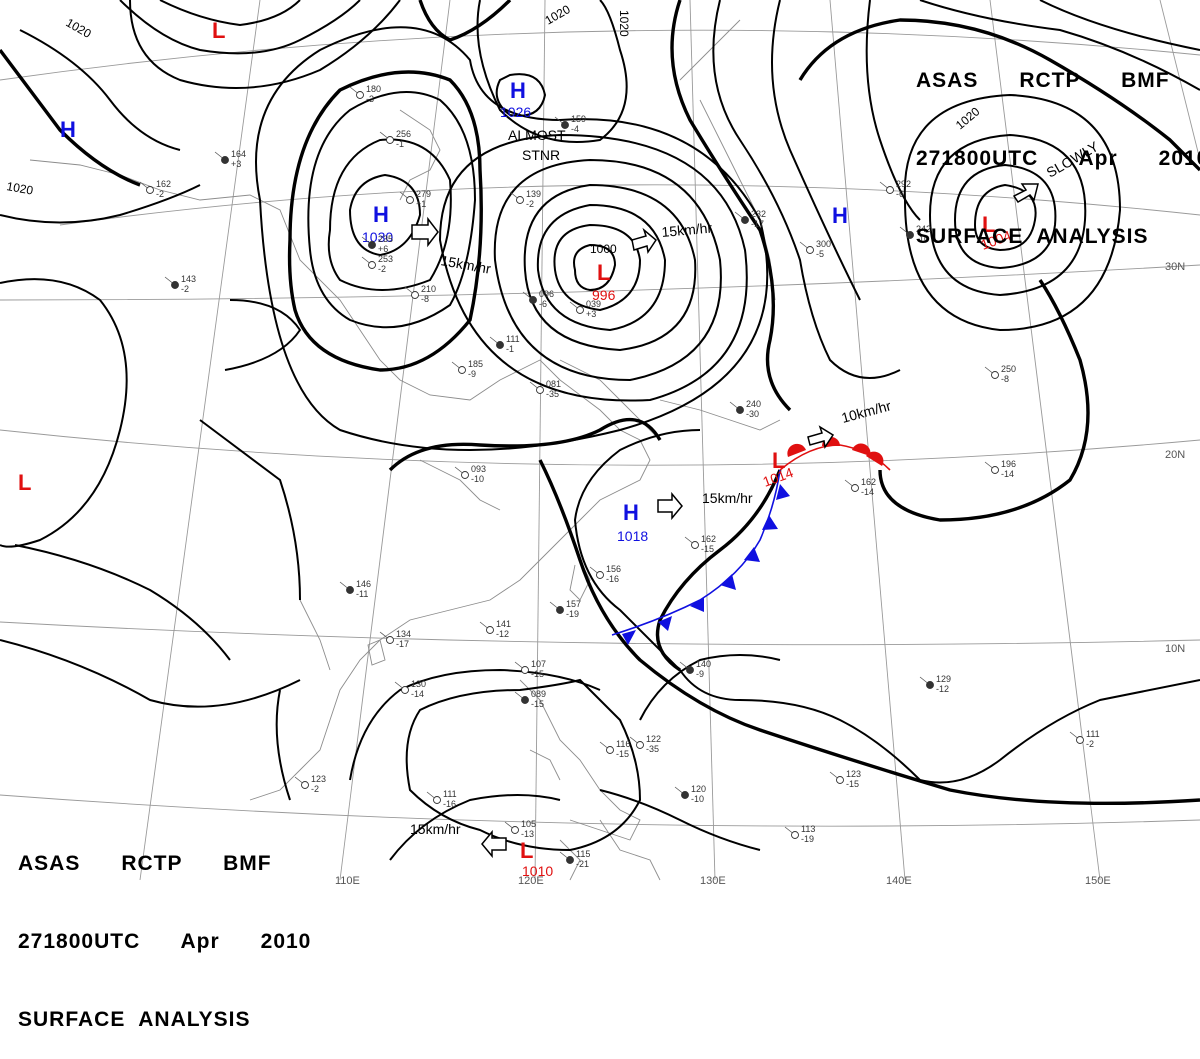 This screenshot has width=1200, height=1059. Describe the element at coordinates (1098, 881) in the screenshot. I see `lon-label-150: 150E` at that location.